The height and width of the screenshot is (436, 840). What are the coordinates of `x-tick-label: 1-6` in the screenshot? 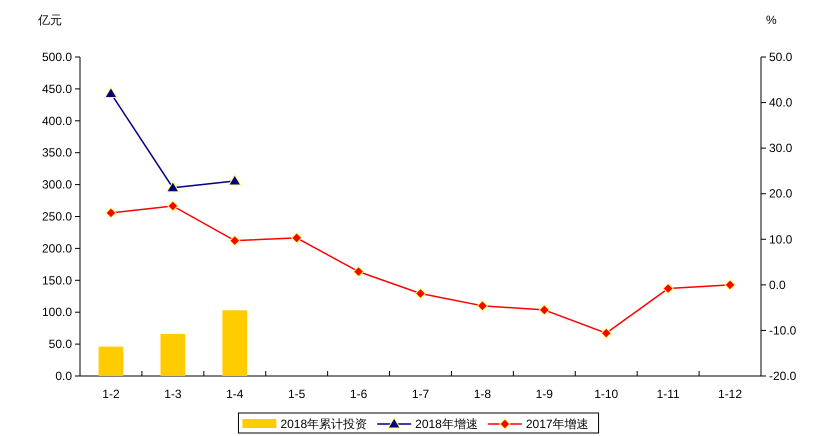 It's located at (359, 394).